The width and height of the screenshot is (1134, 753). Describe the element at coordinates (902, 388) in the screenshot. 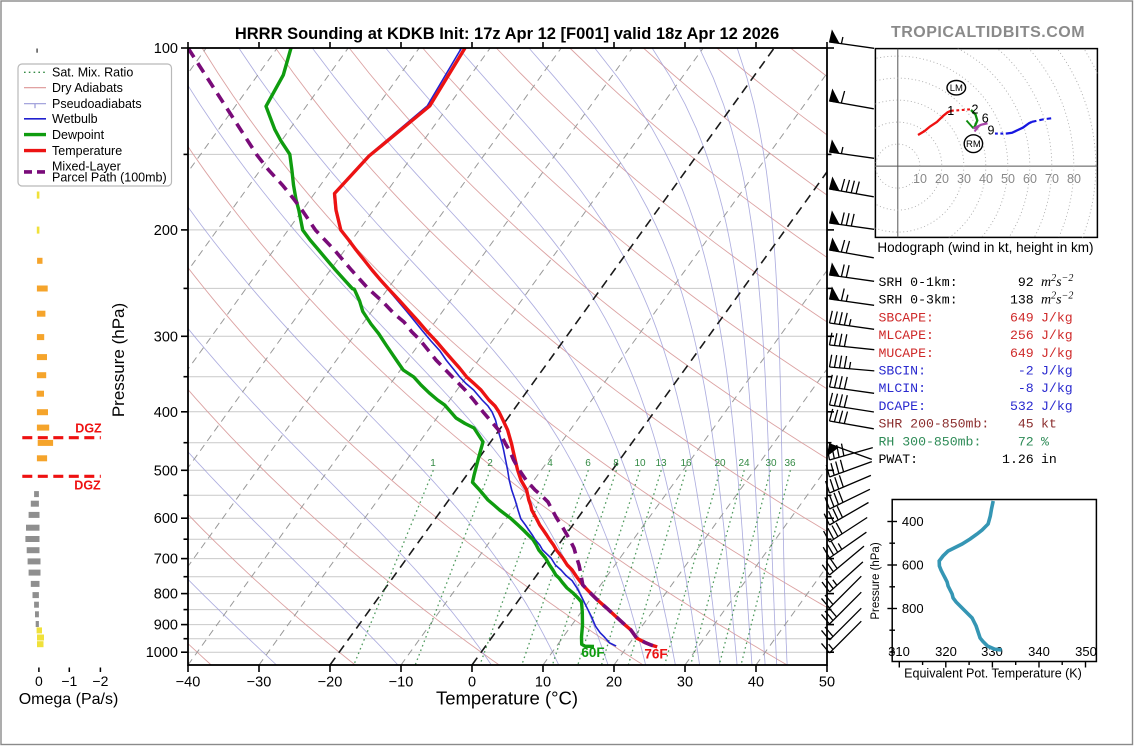

I see `svg-text: MLCIN:` at that location.